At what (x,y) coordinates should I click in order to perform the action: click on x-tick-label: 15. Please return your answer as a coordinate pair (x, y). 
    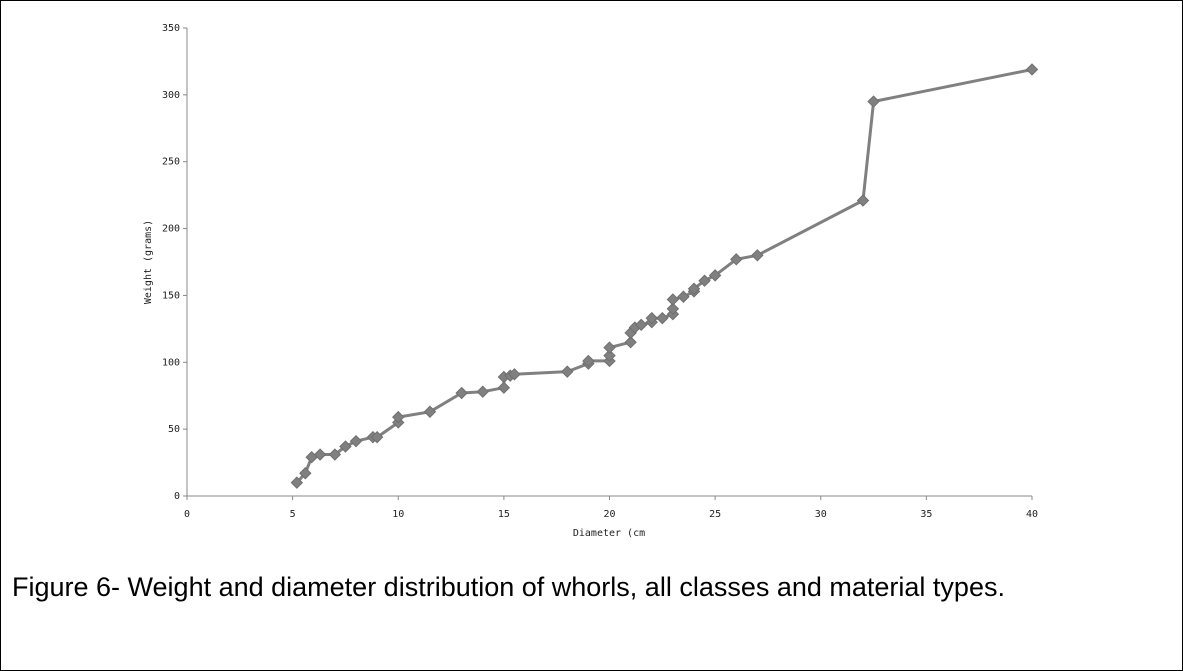
    Looking at the image, I should click on (504, 514).